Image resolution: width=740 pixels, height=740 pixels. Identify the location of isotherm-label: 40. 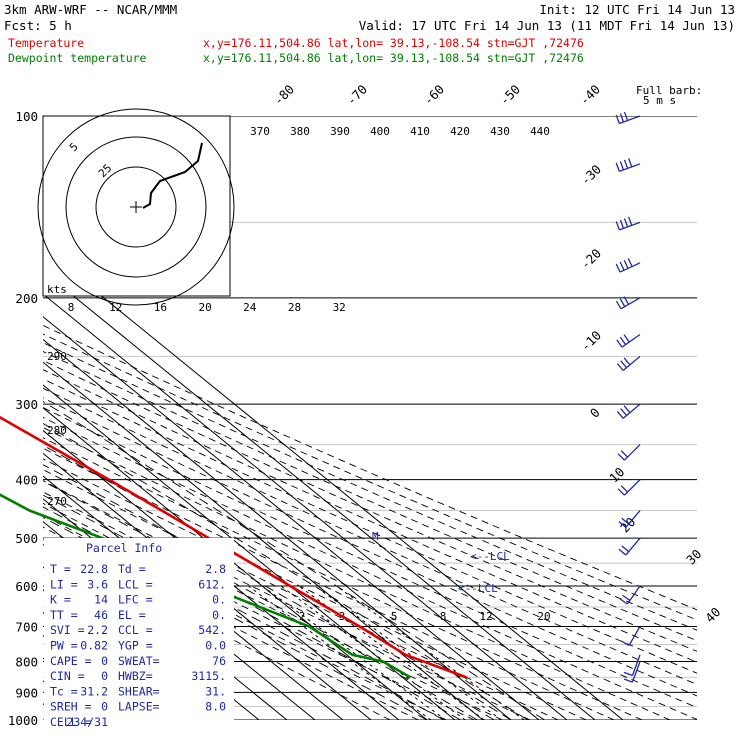
(712, 614).